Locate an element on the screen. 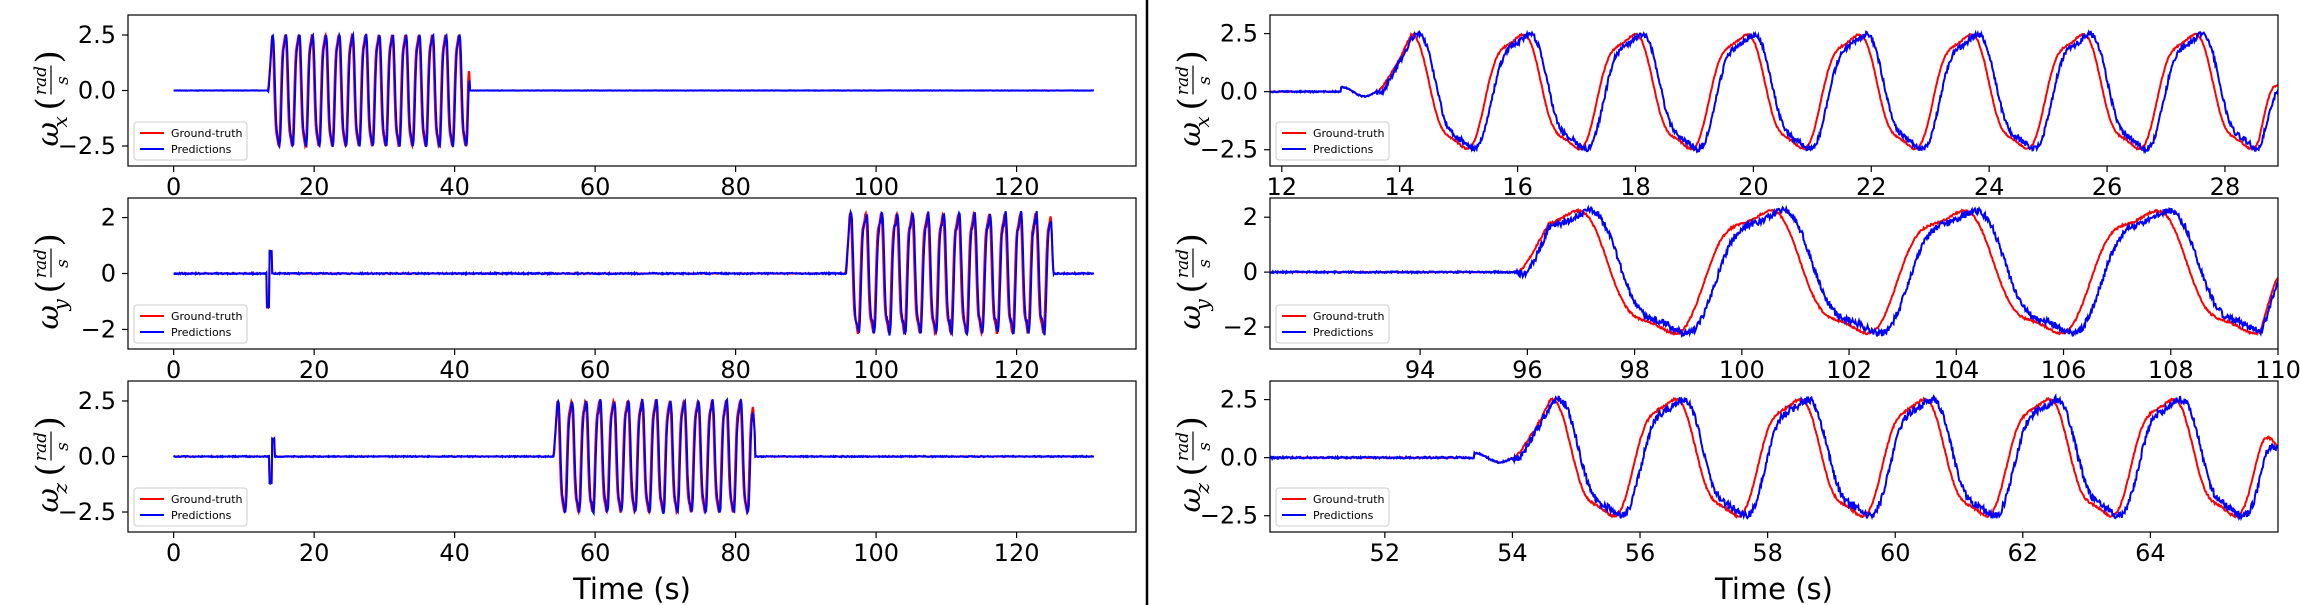 The image size is (2300, 605). y-label-subscript: y is located at coordinates (1202, 305).